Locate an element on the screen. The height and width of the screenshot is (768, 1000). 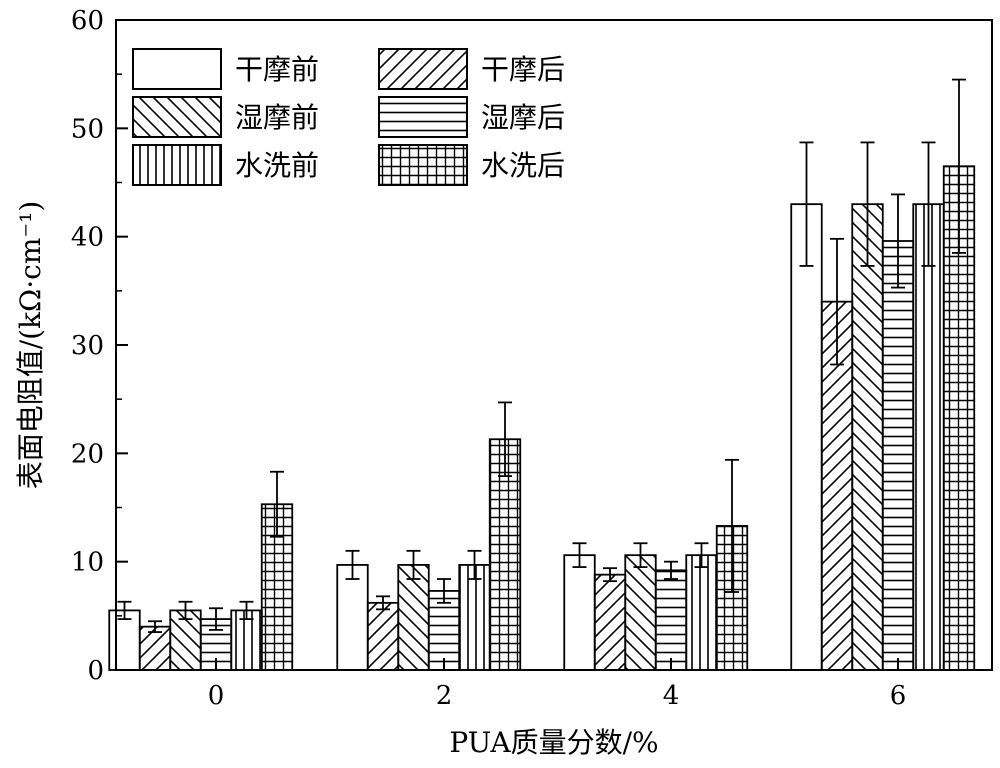
legend-label: 水洗后 is located at coordinates (523, 165).